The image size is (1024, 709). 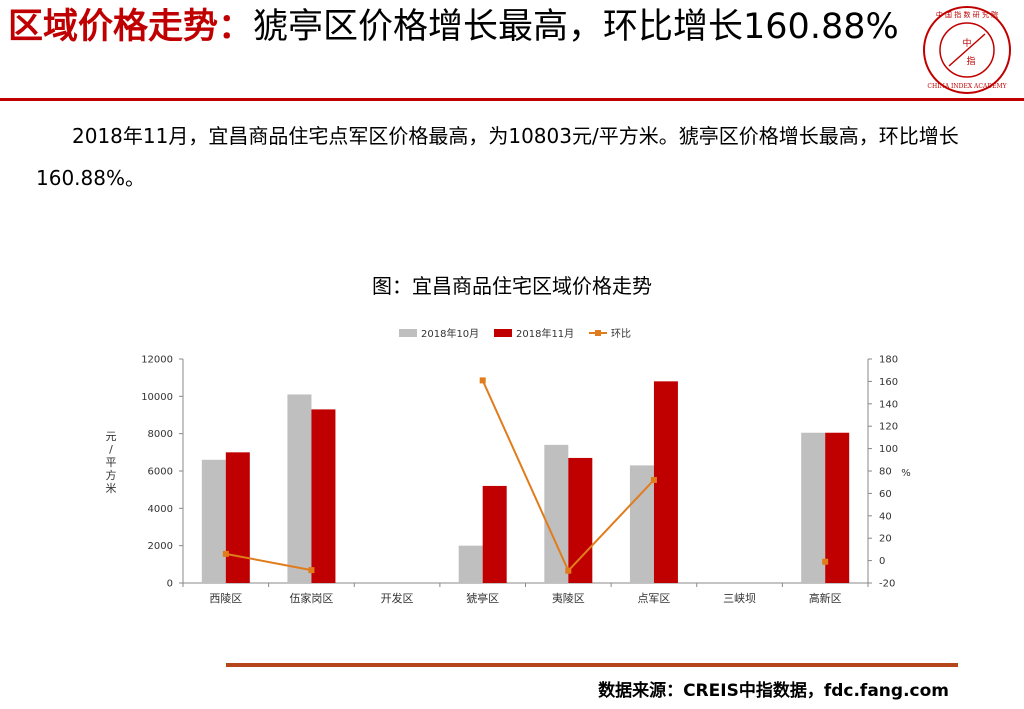 What do you see at coordinates (225, 598) in the screenshot?
I see `x-tick-label: 西陵区` at bounding box center [225, 598].